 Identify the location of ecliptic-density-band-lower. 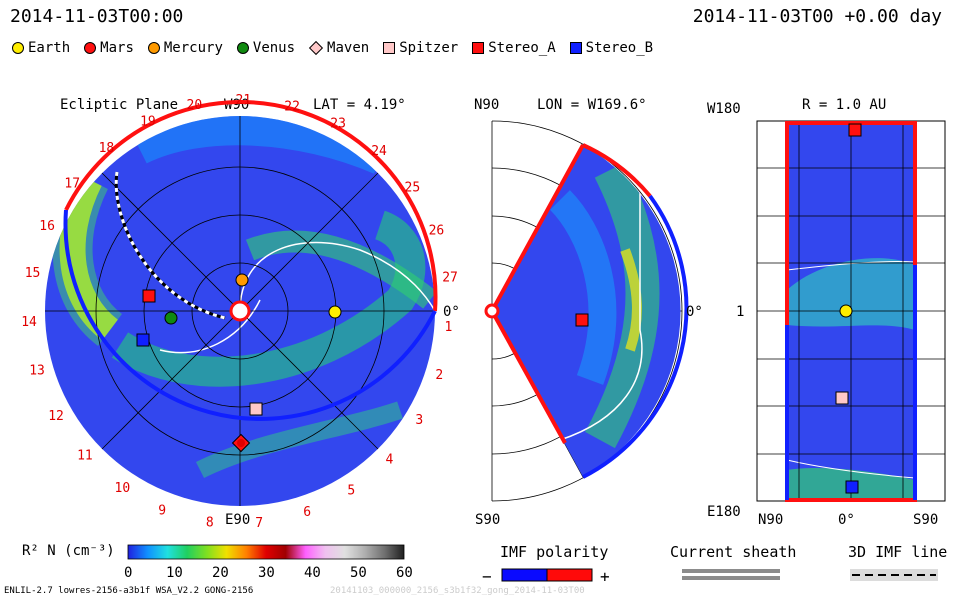
(299, 440).